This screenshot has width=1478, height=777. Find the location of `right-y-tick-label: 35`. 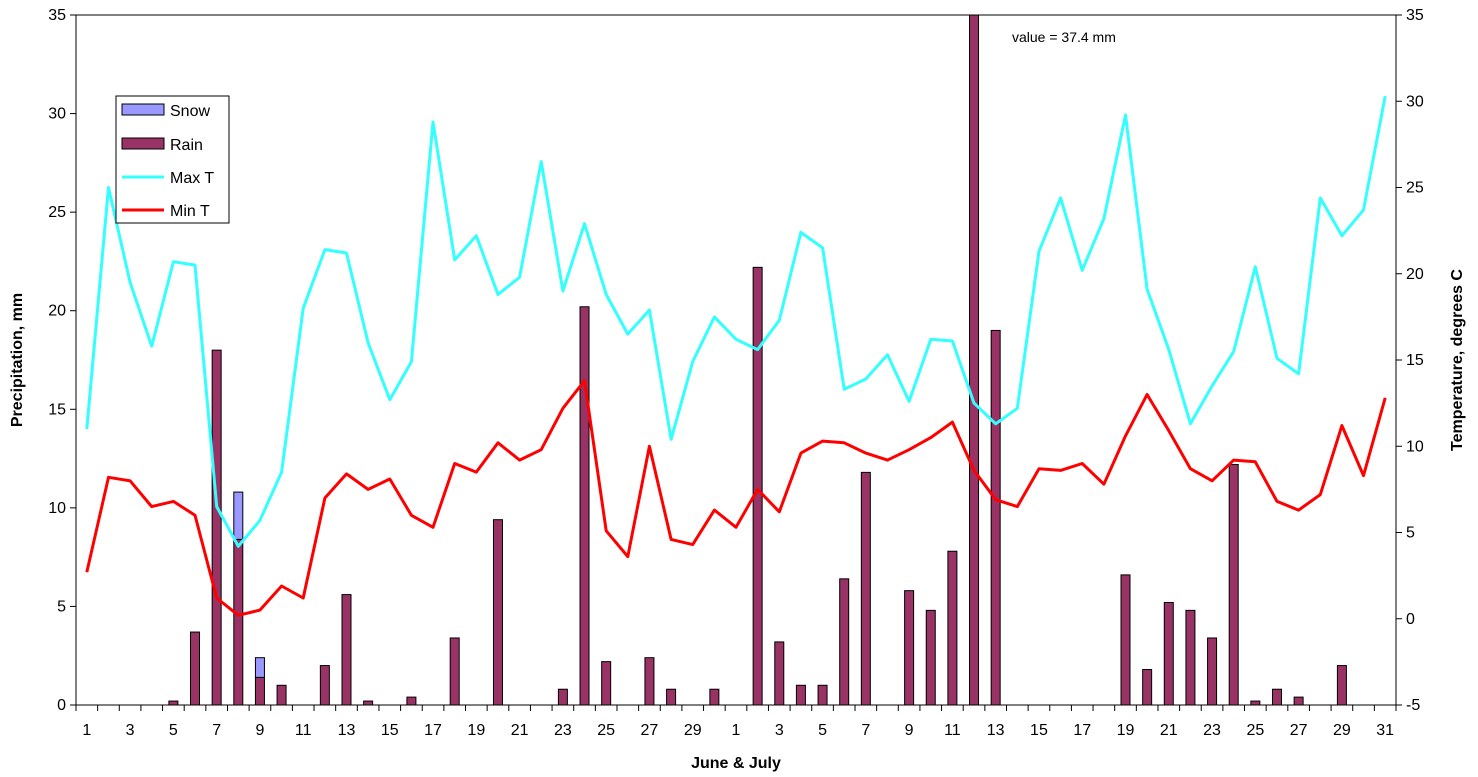

right-y-tick-label: 35 is located at coordinates (1415, 15).